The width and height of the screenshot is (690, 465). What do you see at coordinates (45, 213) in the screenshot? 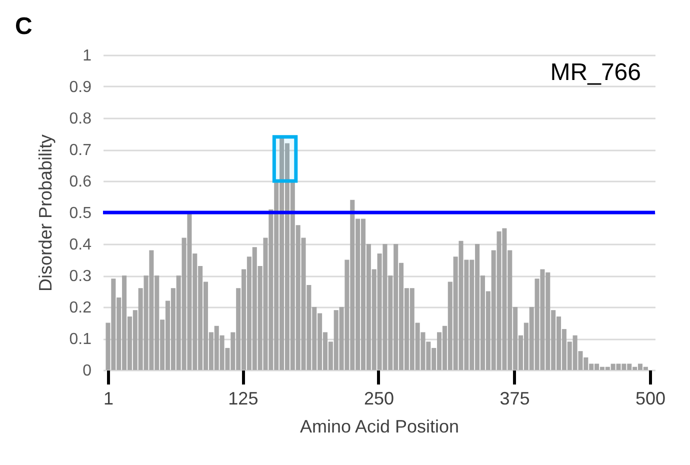
I see `y-axis-title: Disorder Probability` at bounding box center [45, 213].